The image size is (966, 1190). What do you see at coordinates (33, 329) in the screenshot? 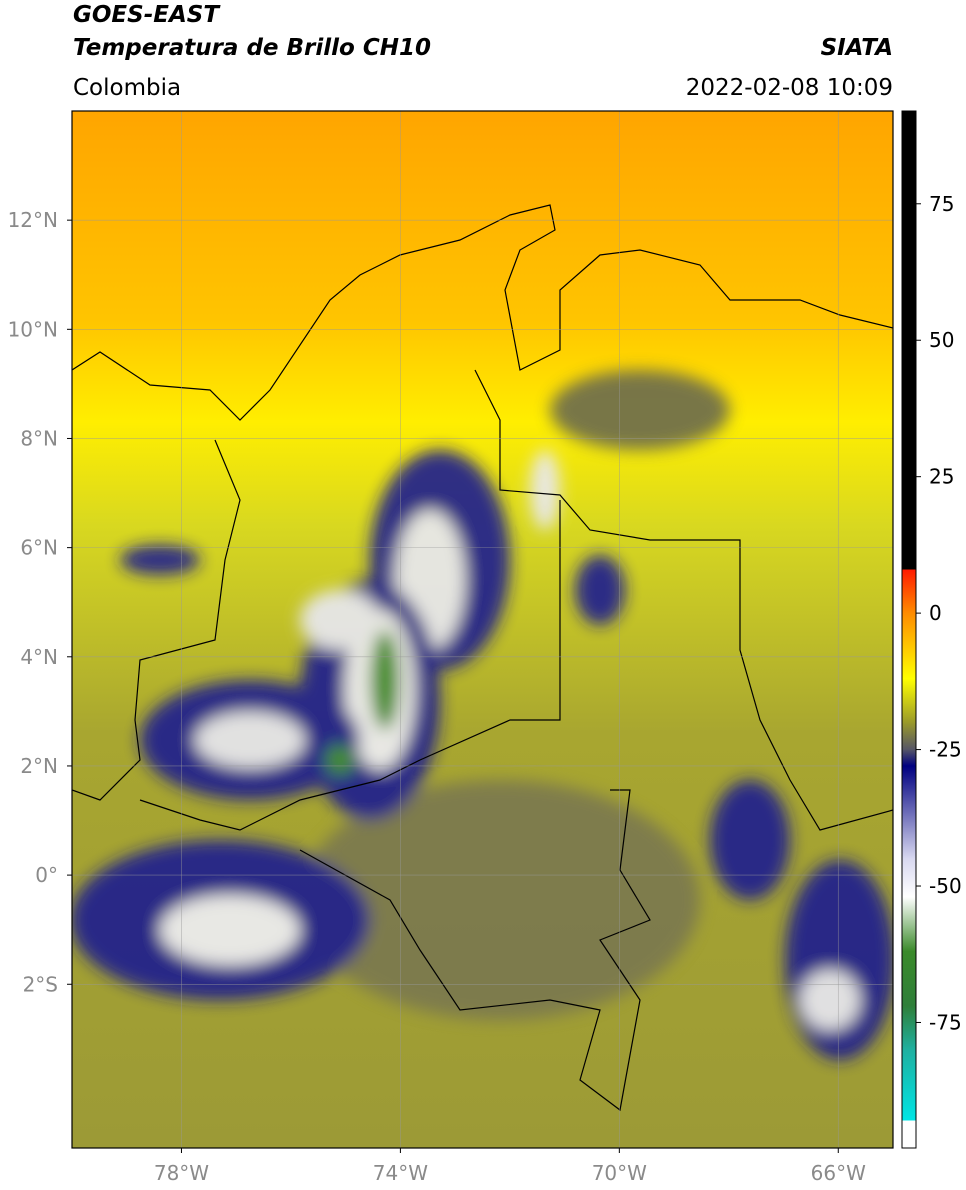
I see `y-tick-label: 10°N` at bounding box center [33, 329].